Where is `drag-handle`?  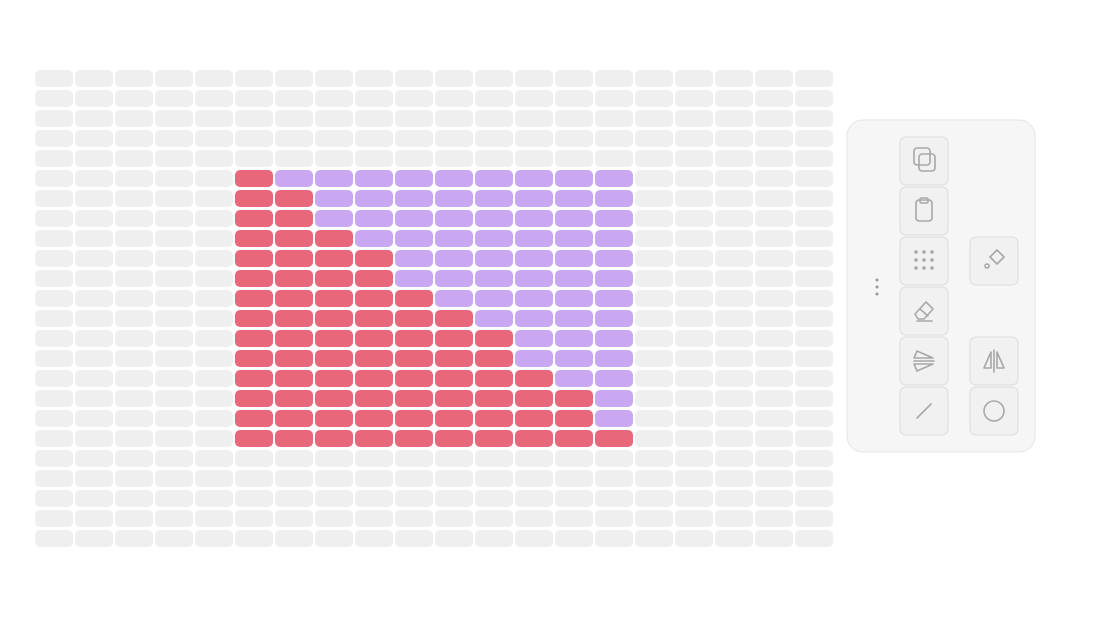 drag-handle is located at coordinates (877, 287).